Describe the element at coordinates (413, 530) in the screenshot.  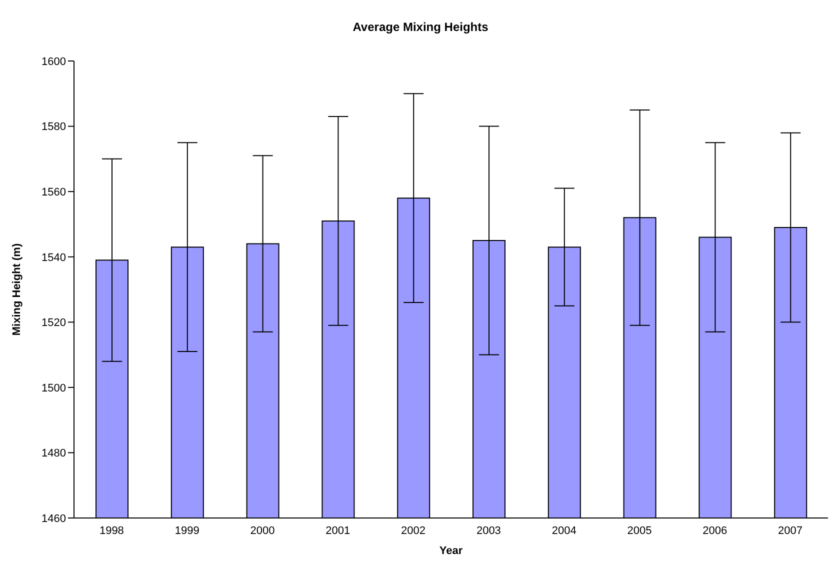
I see `x-tick-label: 2002` at that location.